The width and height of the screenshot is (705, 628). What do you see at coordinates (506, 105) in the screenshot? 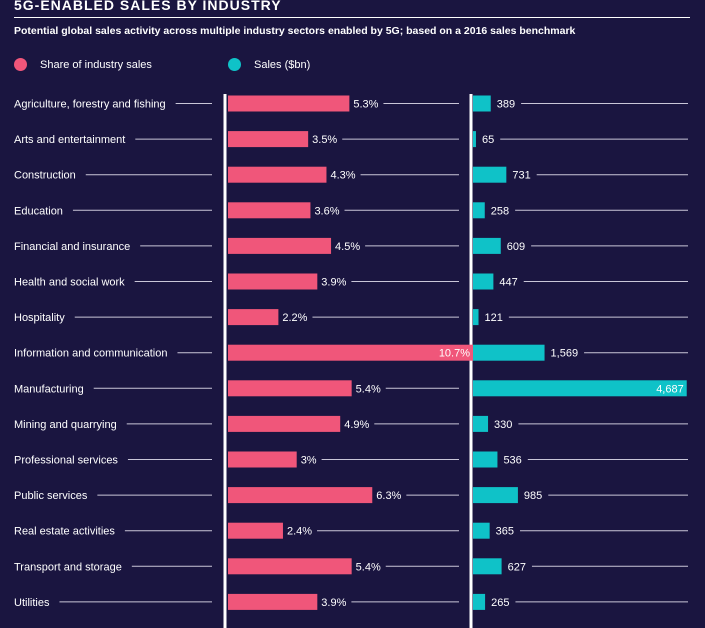
I see `sales-value-label: 389` at bounding box center [506, 105].